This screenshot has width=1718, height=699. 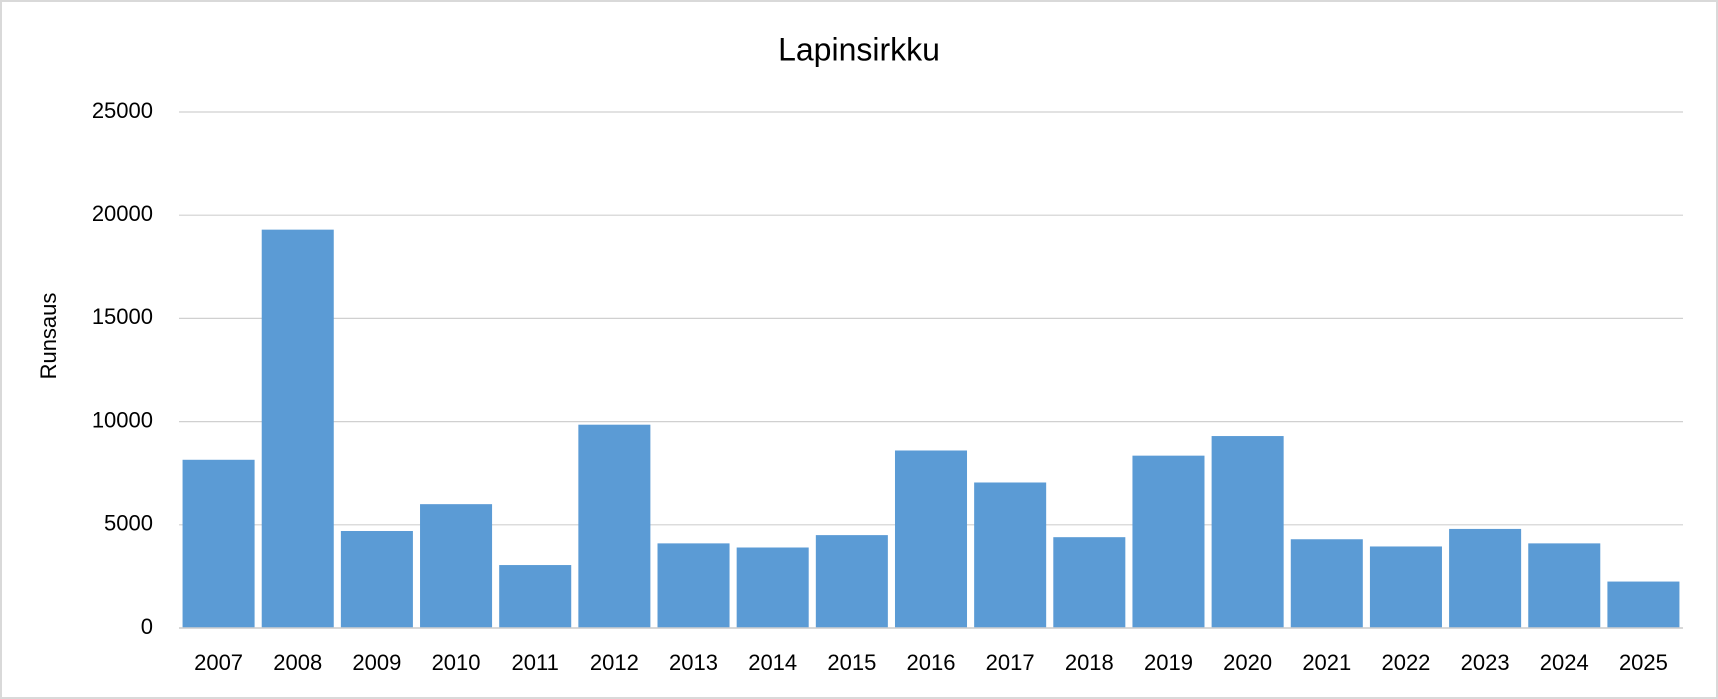 I want to click on x-tick-label: 2017, so click(x=1010, y=662).